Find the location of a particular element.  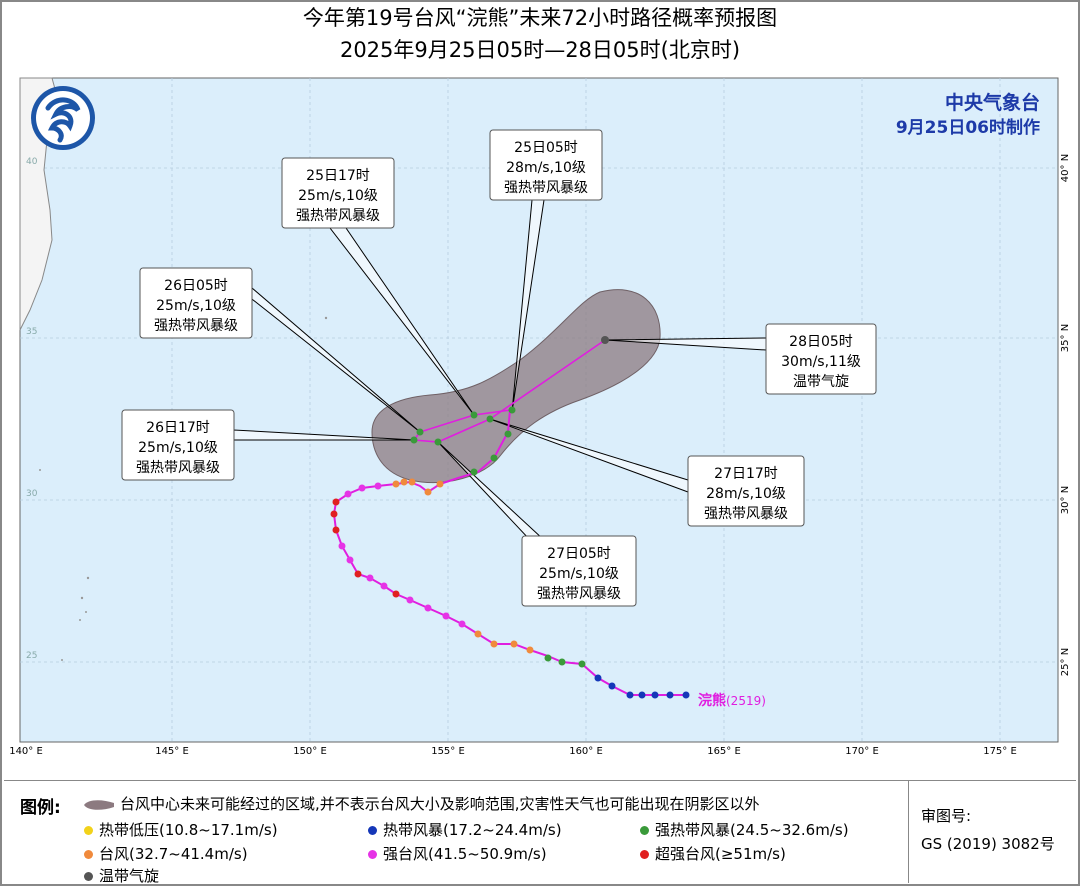

sty-dot-icon is located at coordinates (372, 854).